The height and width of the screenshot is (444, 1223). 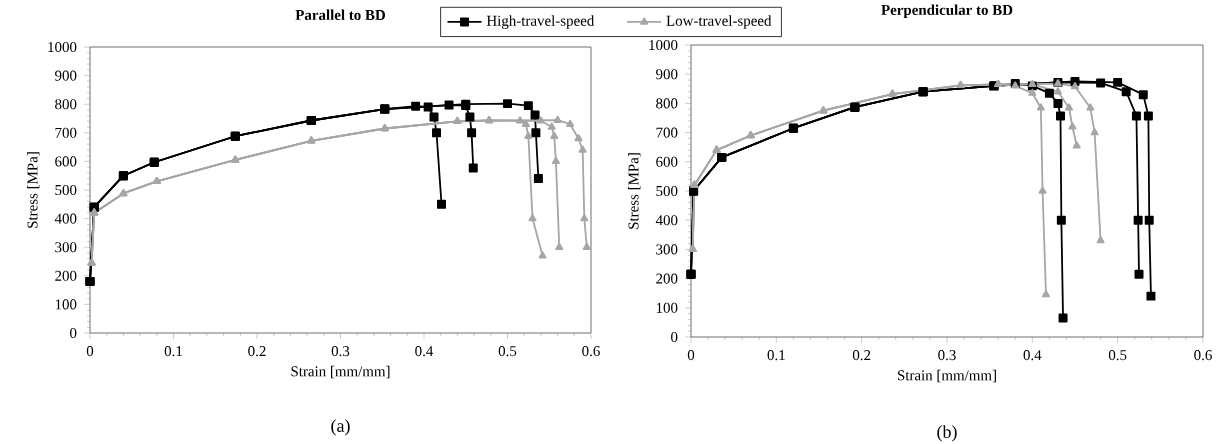 What do you see at coordinates (719, 22) in the screenshot?
I see `legend-label: Low-travel-speed` at bounding box center [719, 22].